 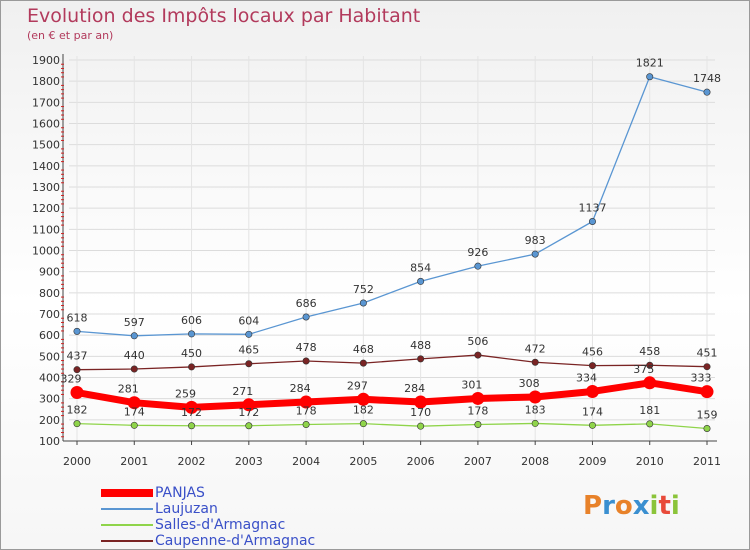 I want to click on data-label: 297, so click(x=357, y=385).